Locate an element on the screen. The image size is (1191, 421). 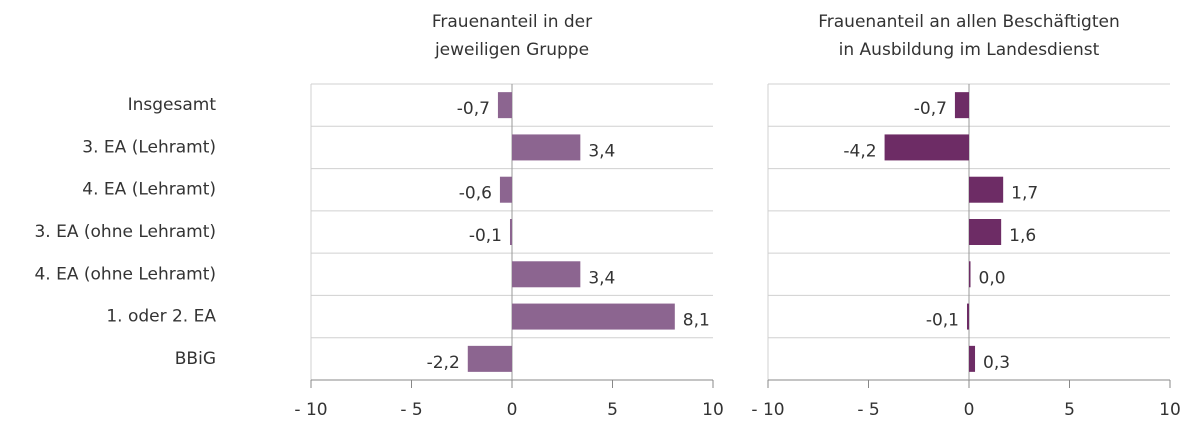
y-tick-label: 3. EA (Lehramt) is located at coordinates (149, 147).